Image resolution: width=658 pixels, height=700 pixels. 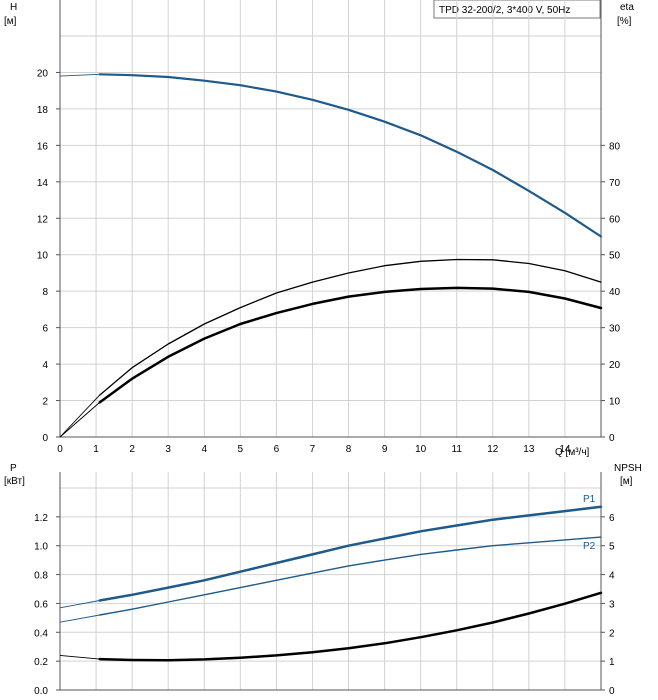 What do you see at coordinates (45, 365) in the screenshot?
I see `left-tick-label: 4` at bounding box center [45, 365].